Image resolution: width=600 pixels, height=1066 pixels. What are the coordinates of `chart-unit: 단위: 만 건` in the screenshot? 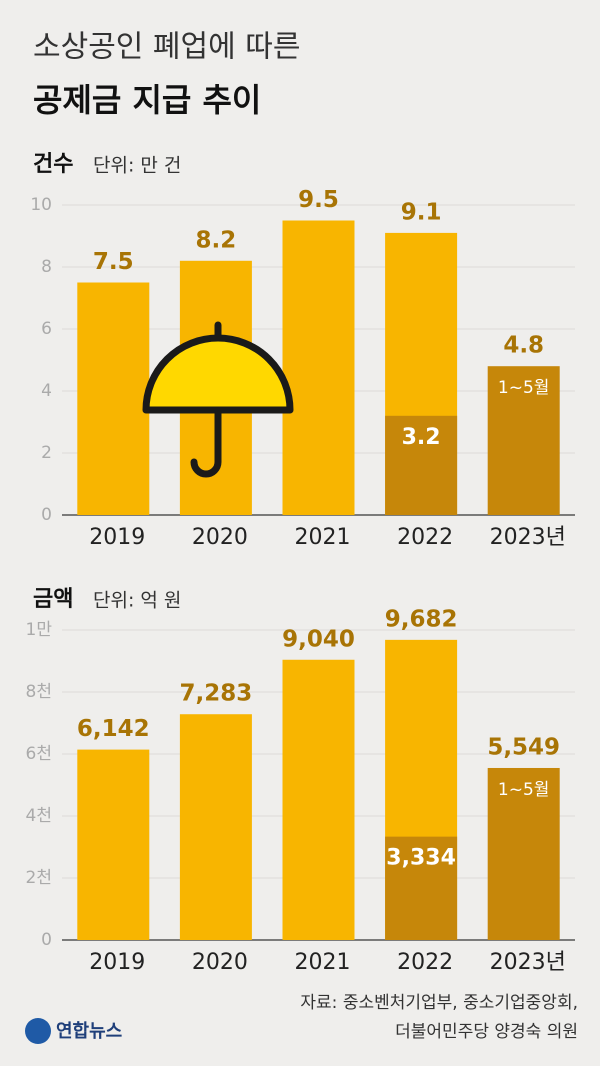 It's located at (137, 166).